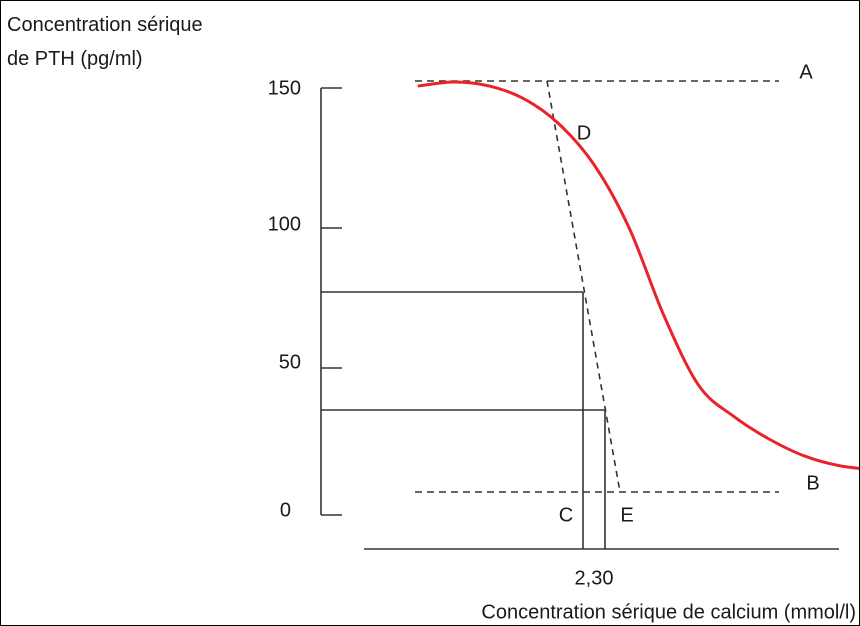 The image size is (860, 626). I want to click on slope-tangent-line, so click(583, 286).